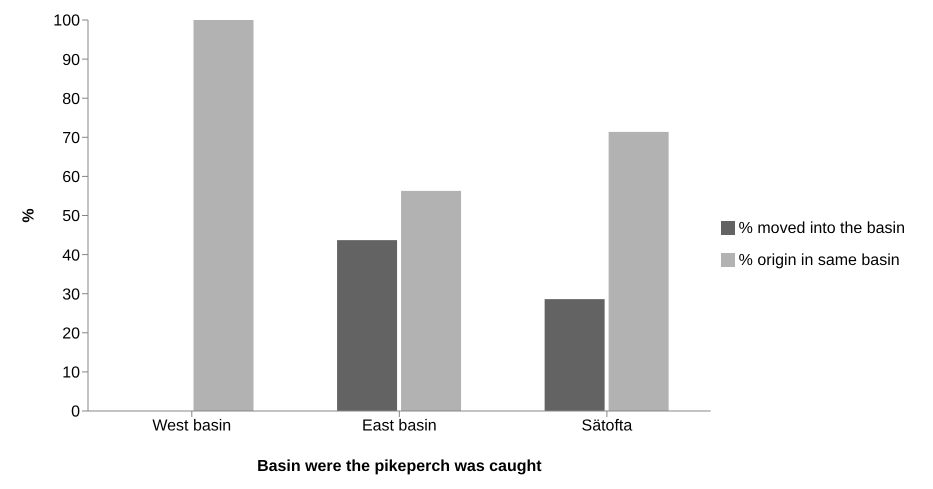  What do you see at coordinates (66, 21) in the screenshot?
I see `y-tick-label: 100` at bounding box center [66, 21].